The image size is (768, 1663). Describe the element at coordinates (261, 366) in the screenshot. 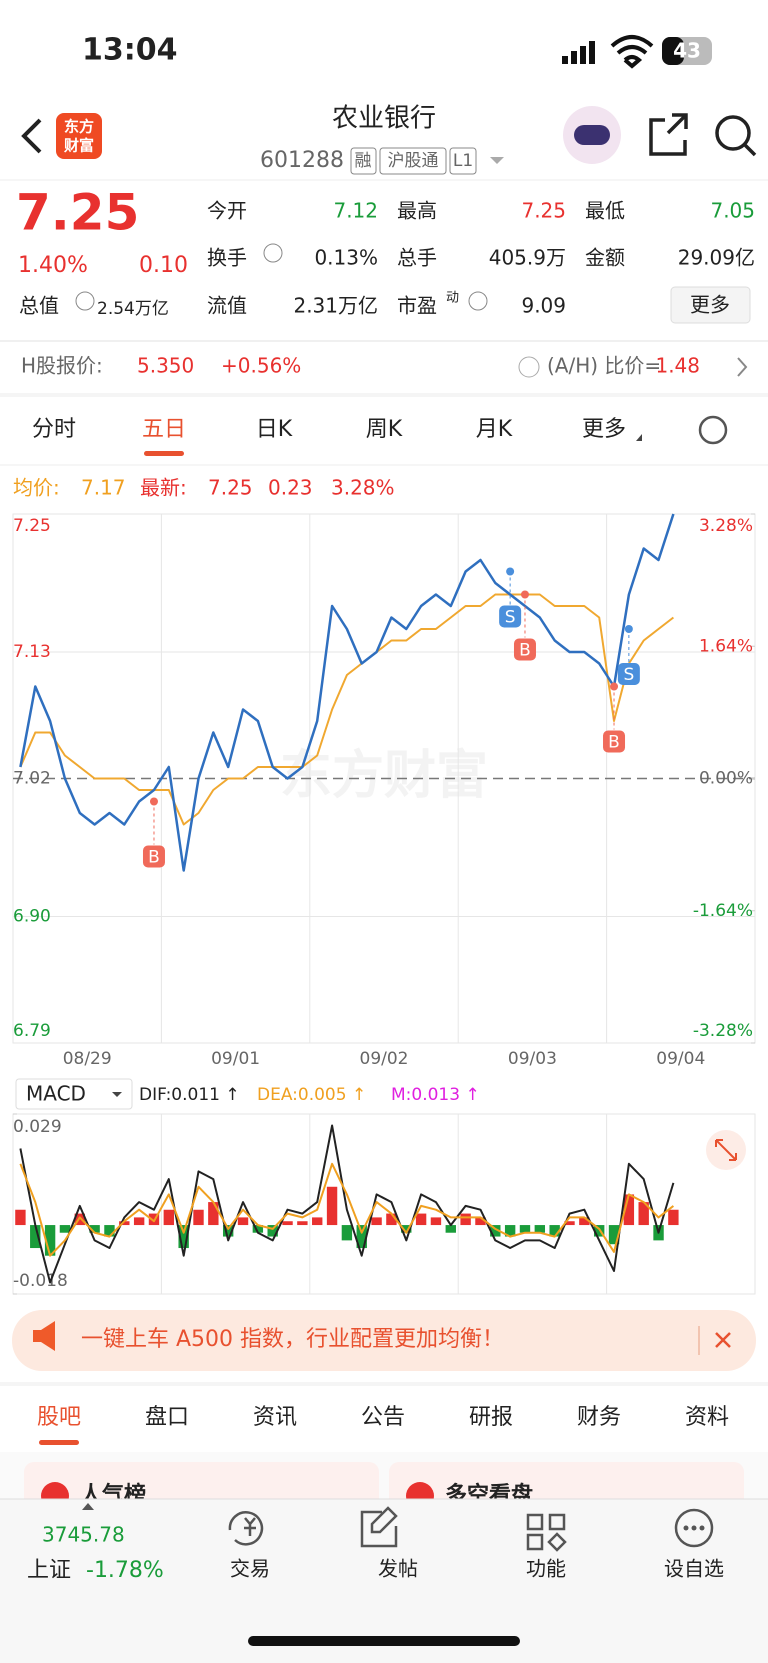

I see `hshare-change: +0.56%` at that location.